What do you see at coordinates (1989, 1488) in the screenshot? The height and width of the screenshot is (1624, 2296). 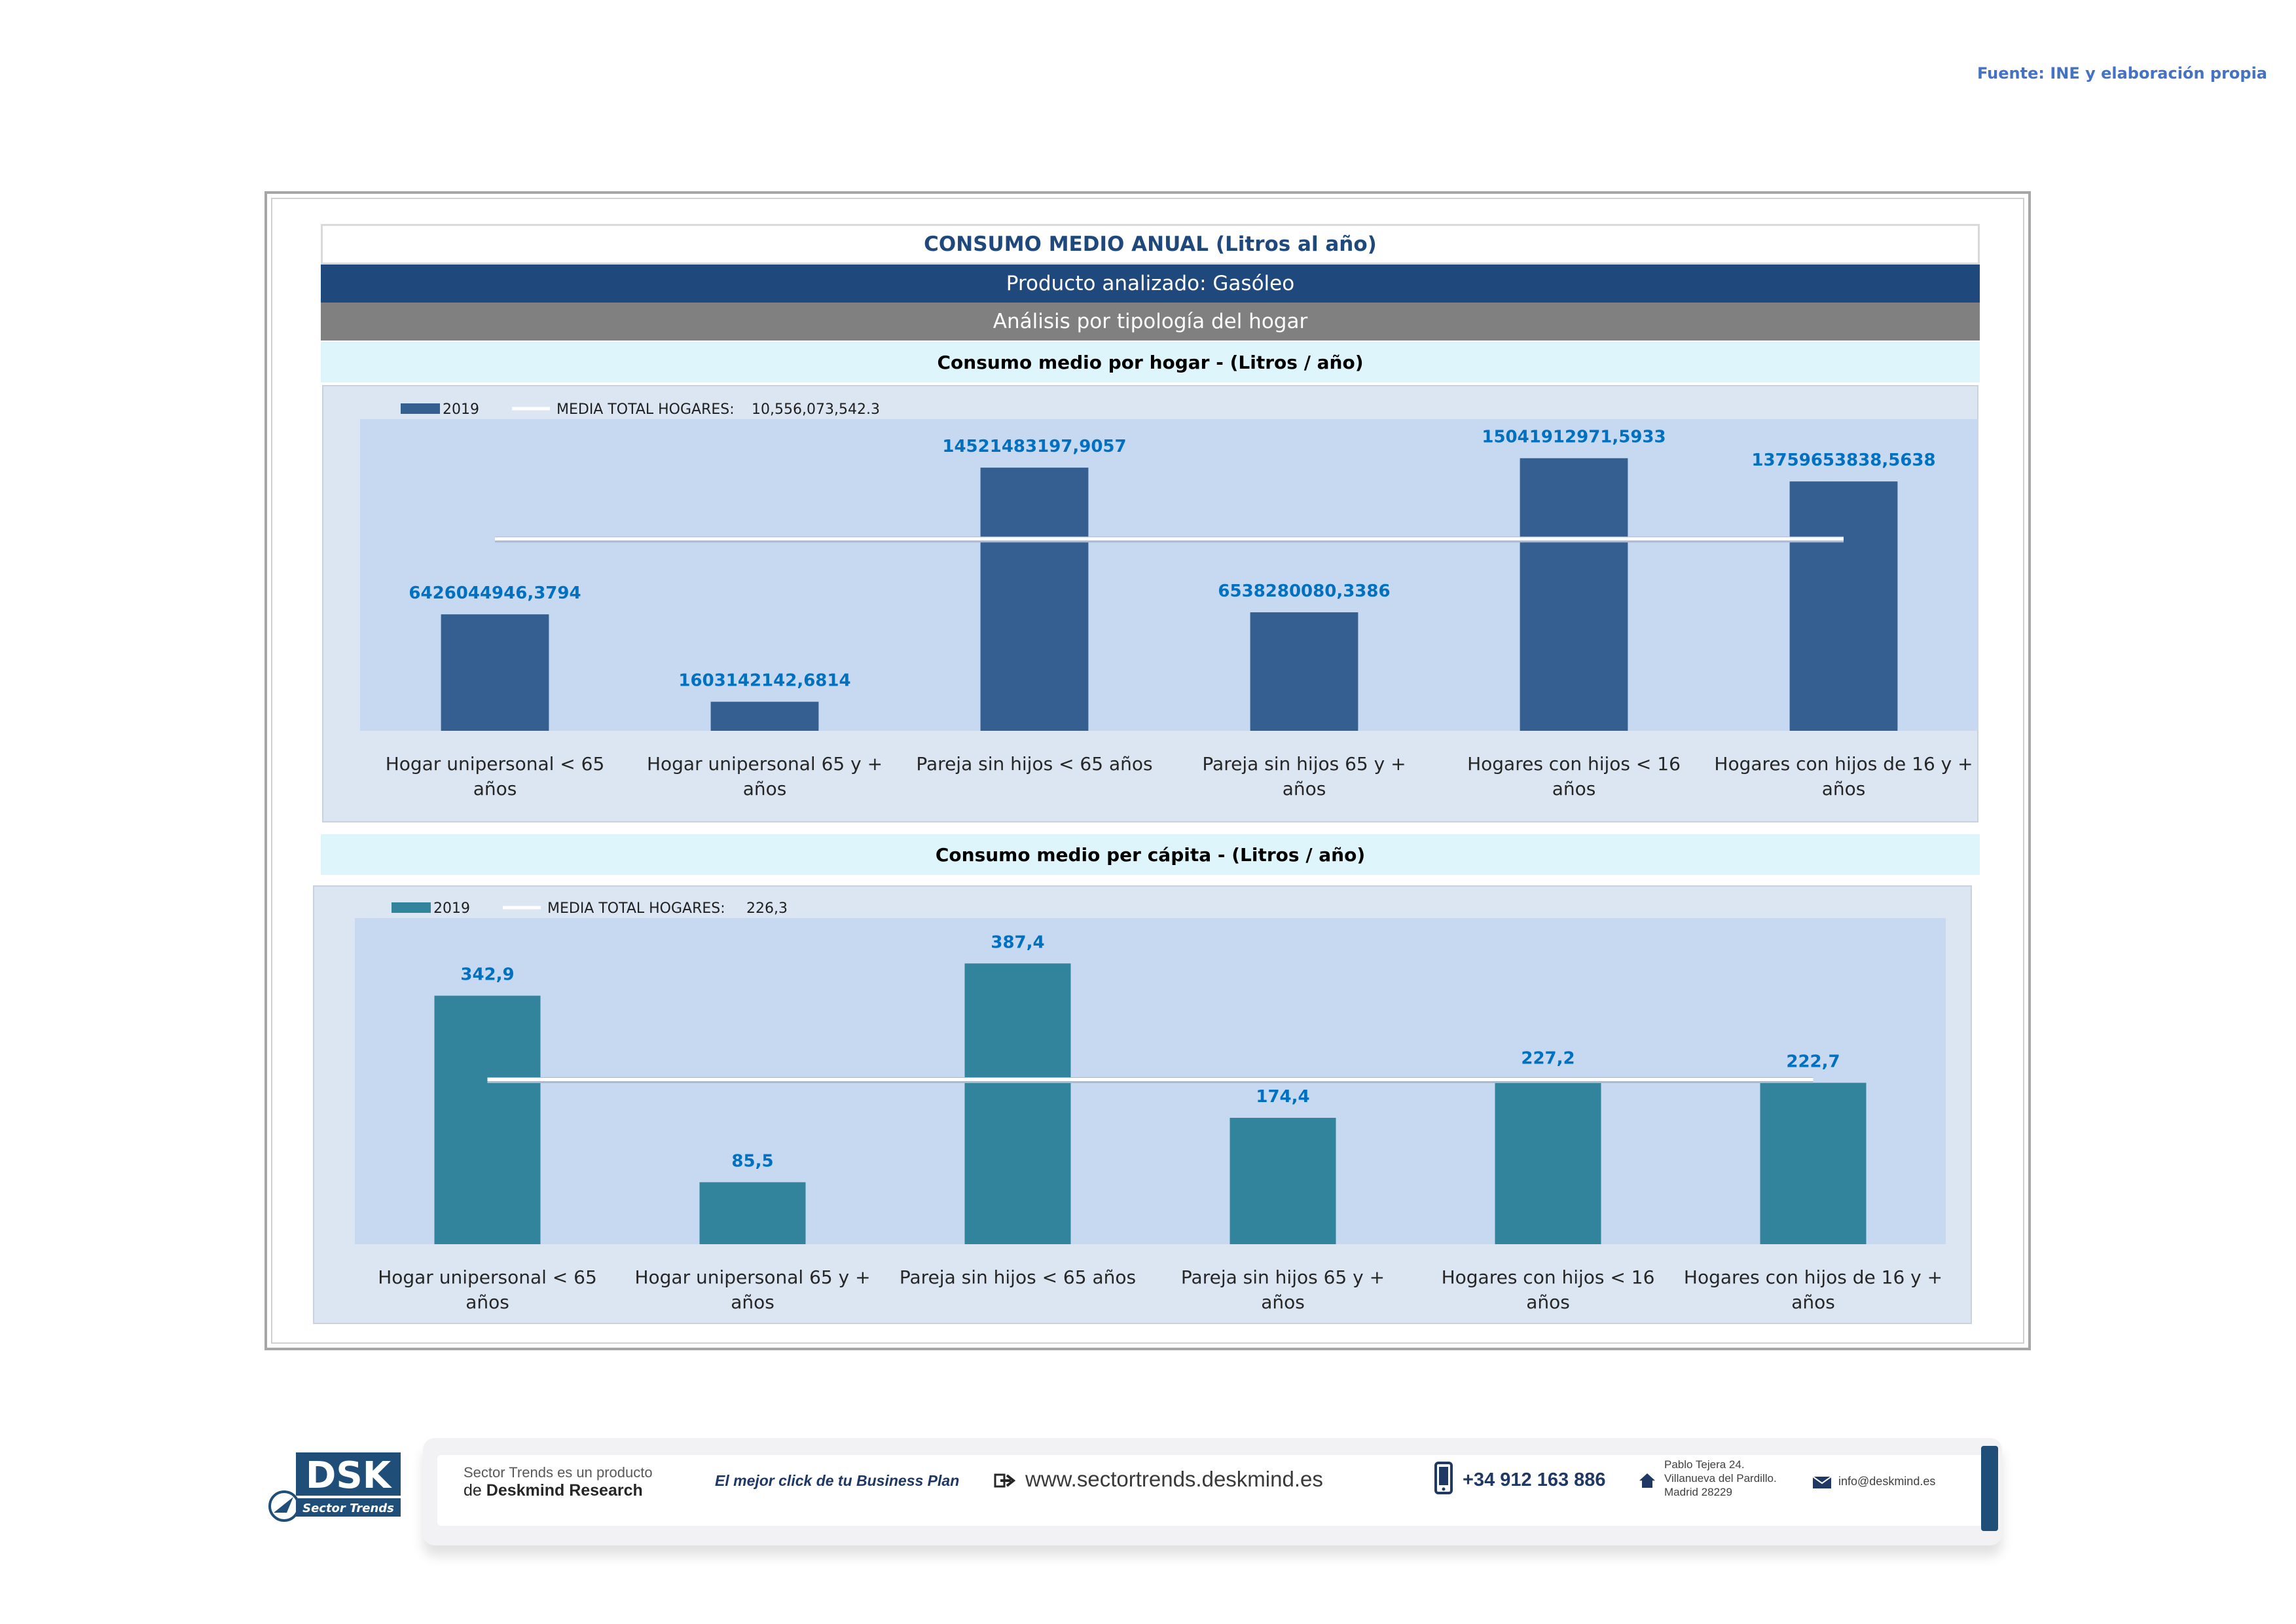 I see `footer-edge` at bounding box center [1989, 1488].